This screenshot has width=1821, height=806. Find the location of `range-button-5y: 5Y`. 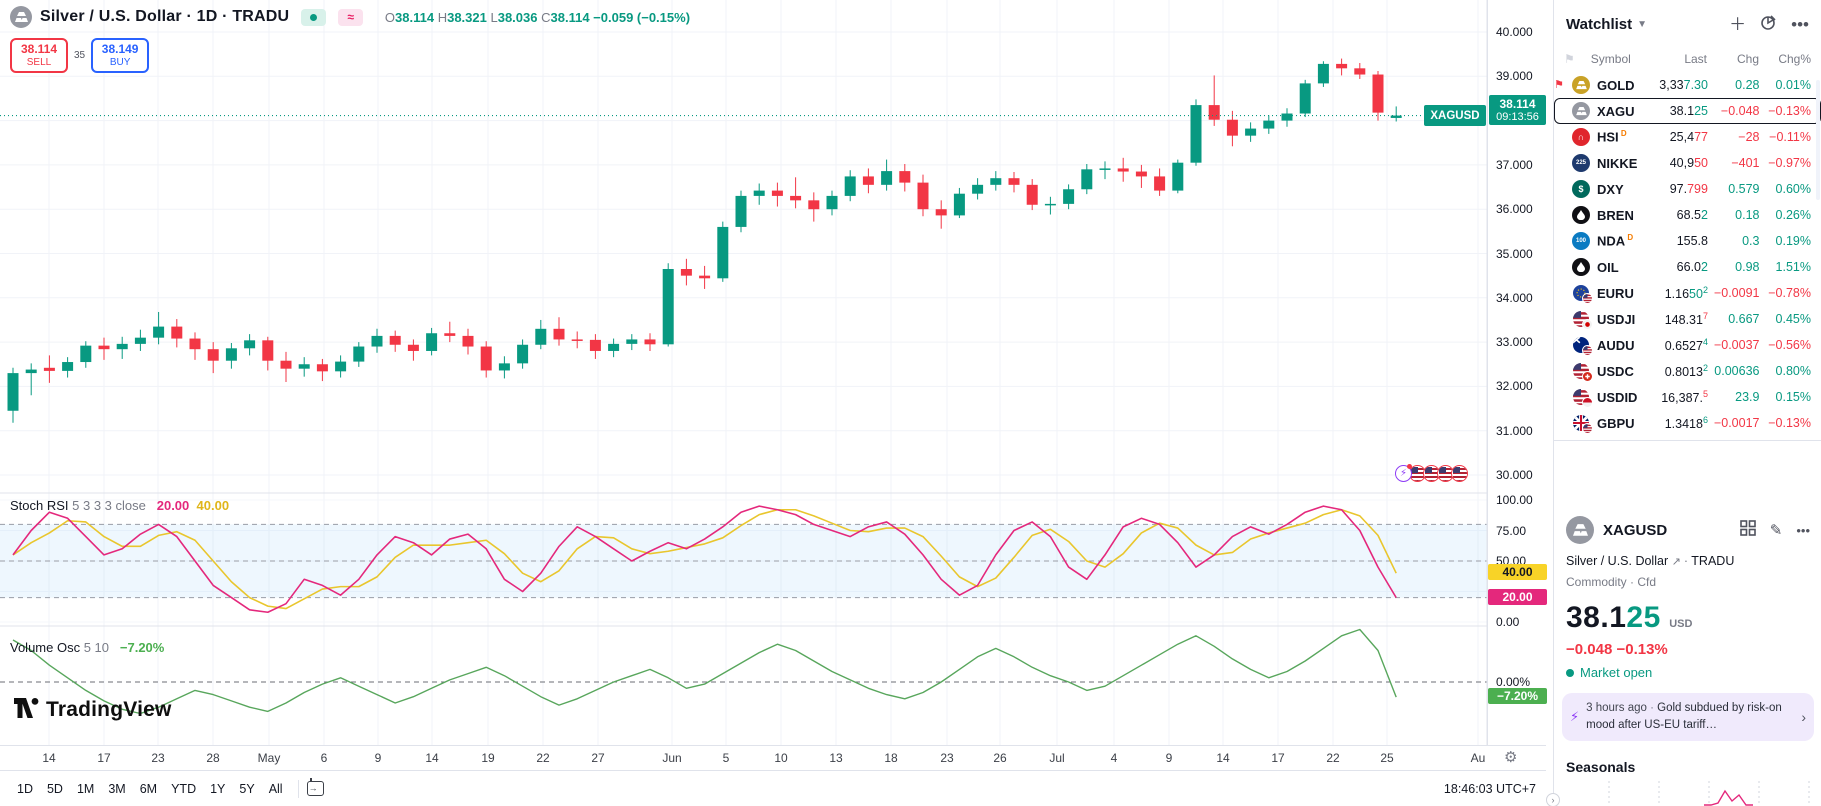

range-button-5y: 5Y is located at coordinates (247, 788).